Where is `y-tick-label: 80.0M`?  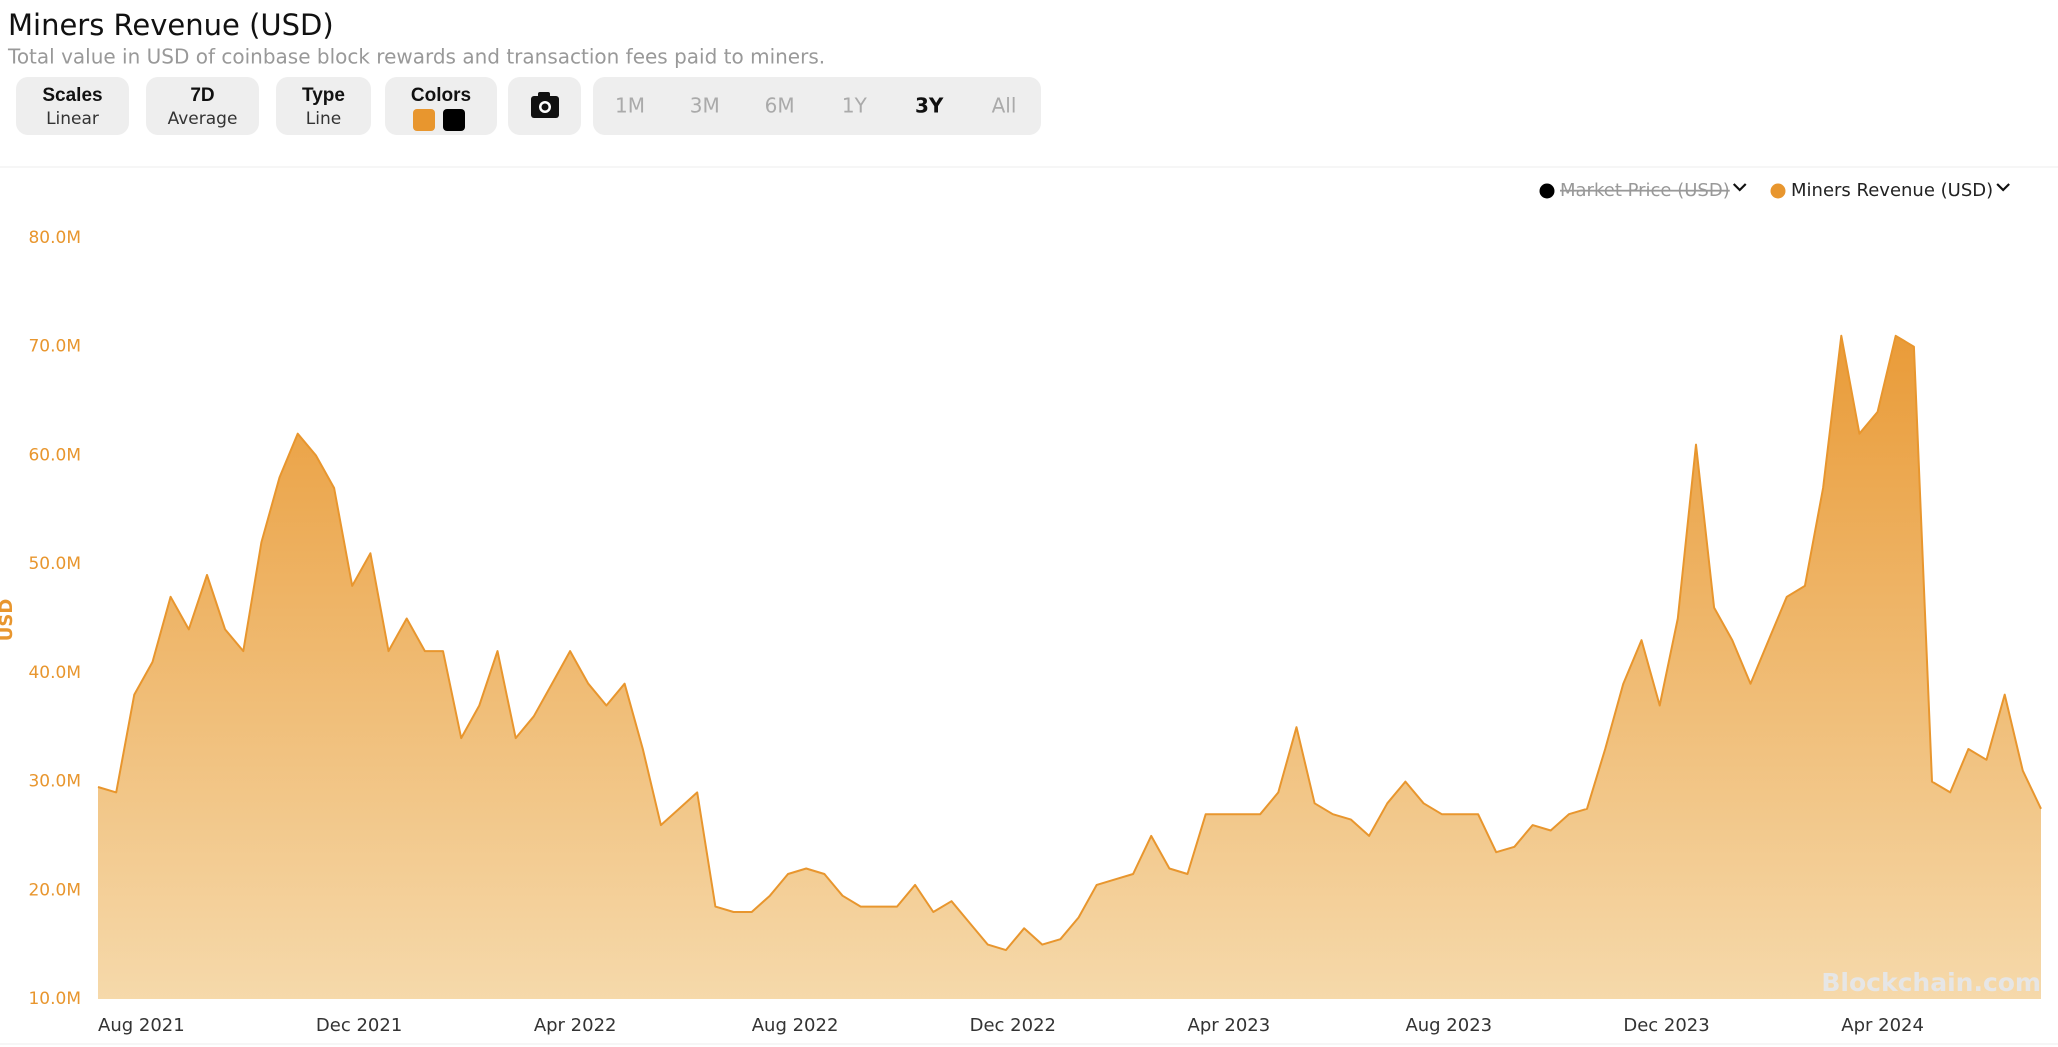 y-tick-label: 80.0M is located at coordinates (54, 238).